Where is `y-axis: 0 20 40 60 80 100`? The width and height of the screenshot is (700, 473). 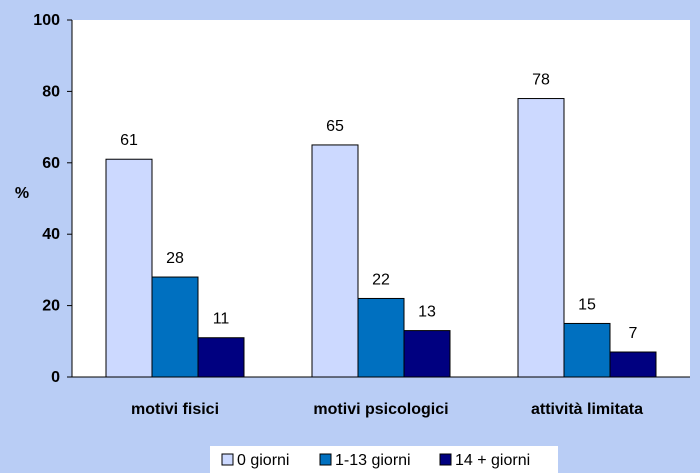 y-axis: 0 20 40 60 80 100 is located at coordinates (53, 199).